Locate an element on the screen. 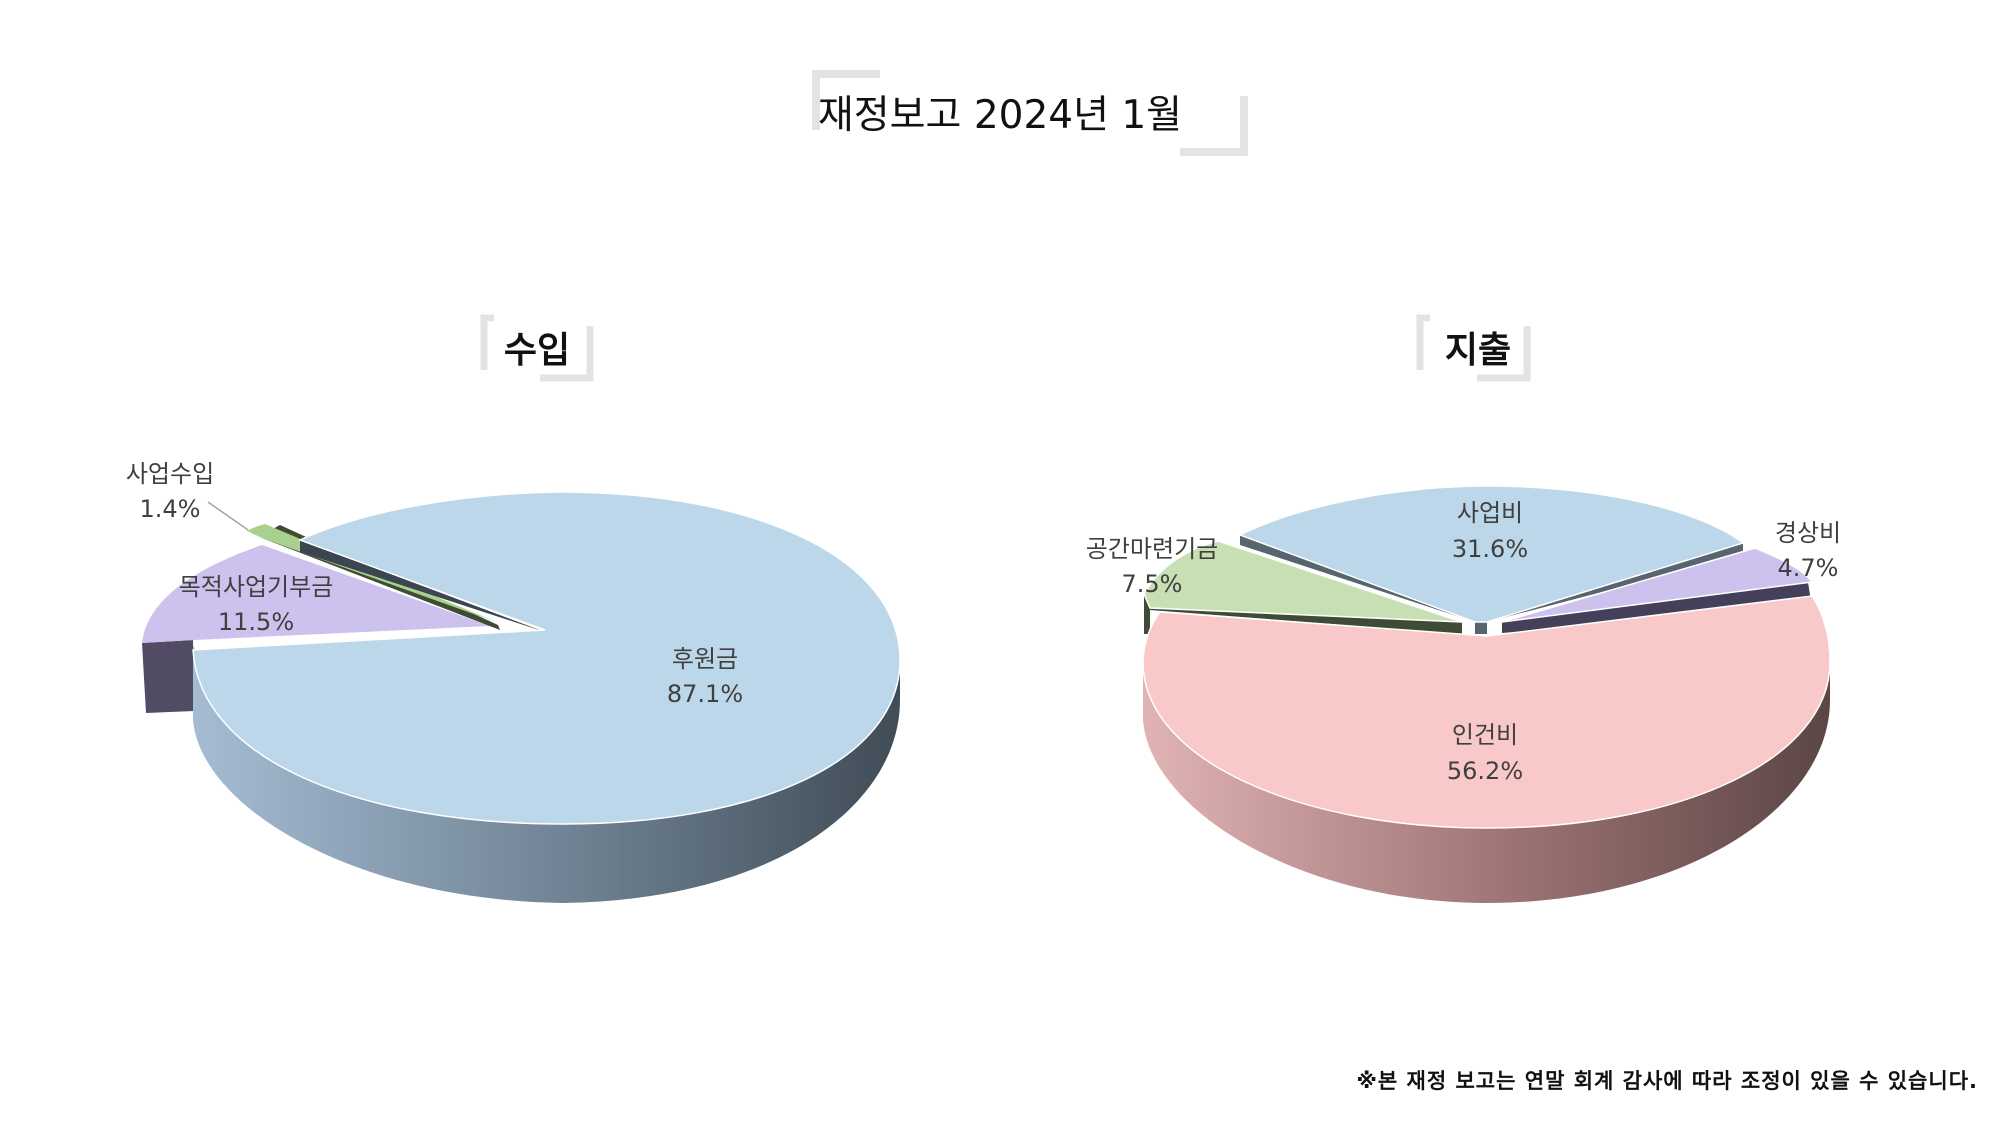  expense-slice-project is located at coordinates (1491, 554).